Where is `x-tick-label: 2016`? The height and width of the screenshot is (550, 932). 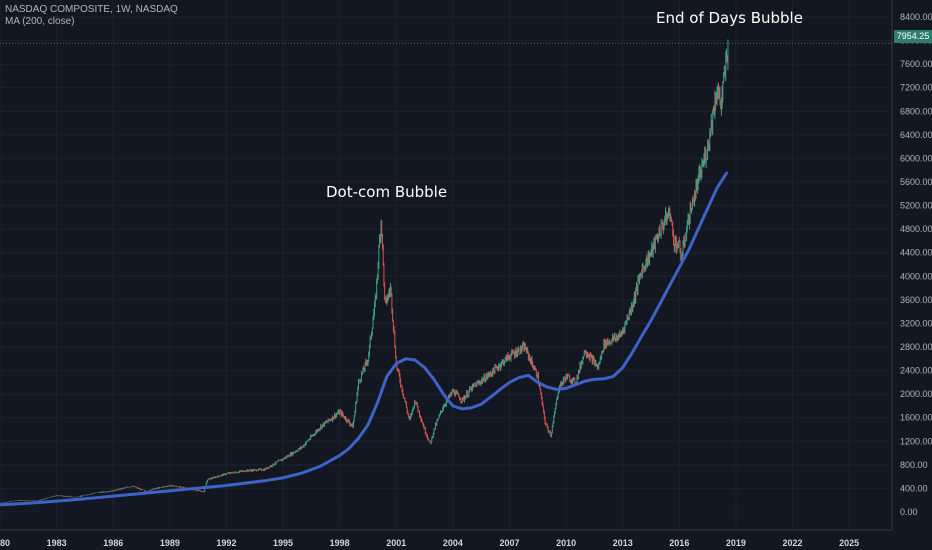 x-tick-label: 2016 is located at coordinates (679, 543).